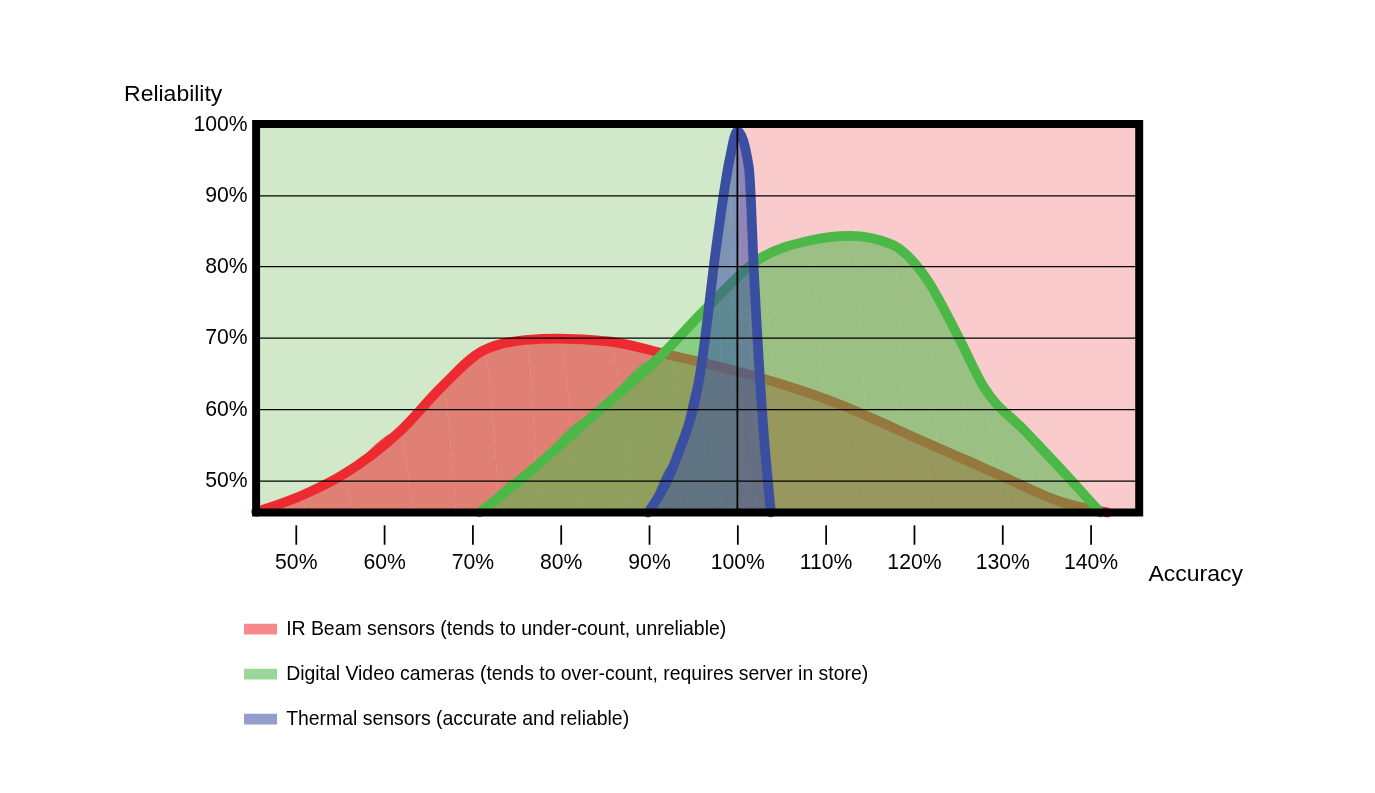  Describe the element at coordinates (561, 561) in the screenshot. I see `x-tick-label: 80%` at that location.